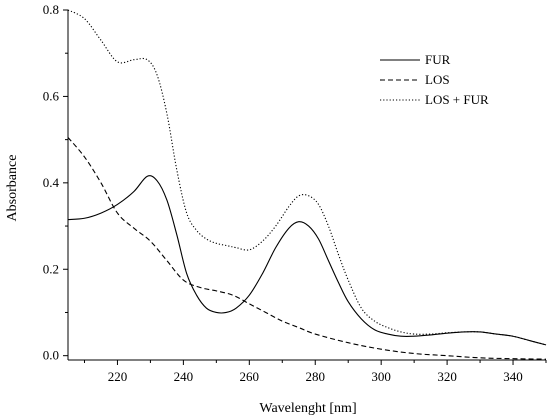 Image resolution: width=550 pixels, height=419 pixels. What do you see at coordinates (51, 182) in the screenshot?
I see `y-tick-label: 0.4` at bounding box center [51, 182].